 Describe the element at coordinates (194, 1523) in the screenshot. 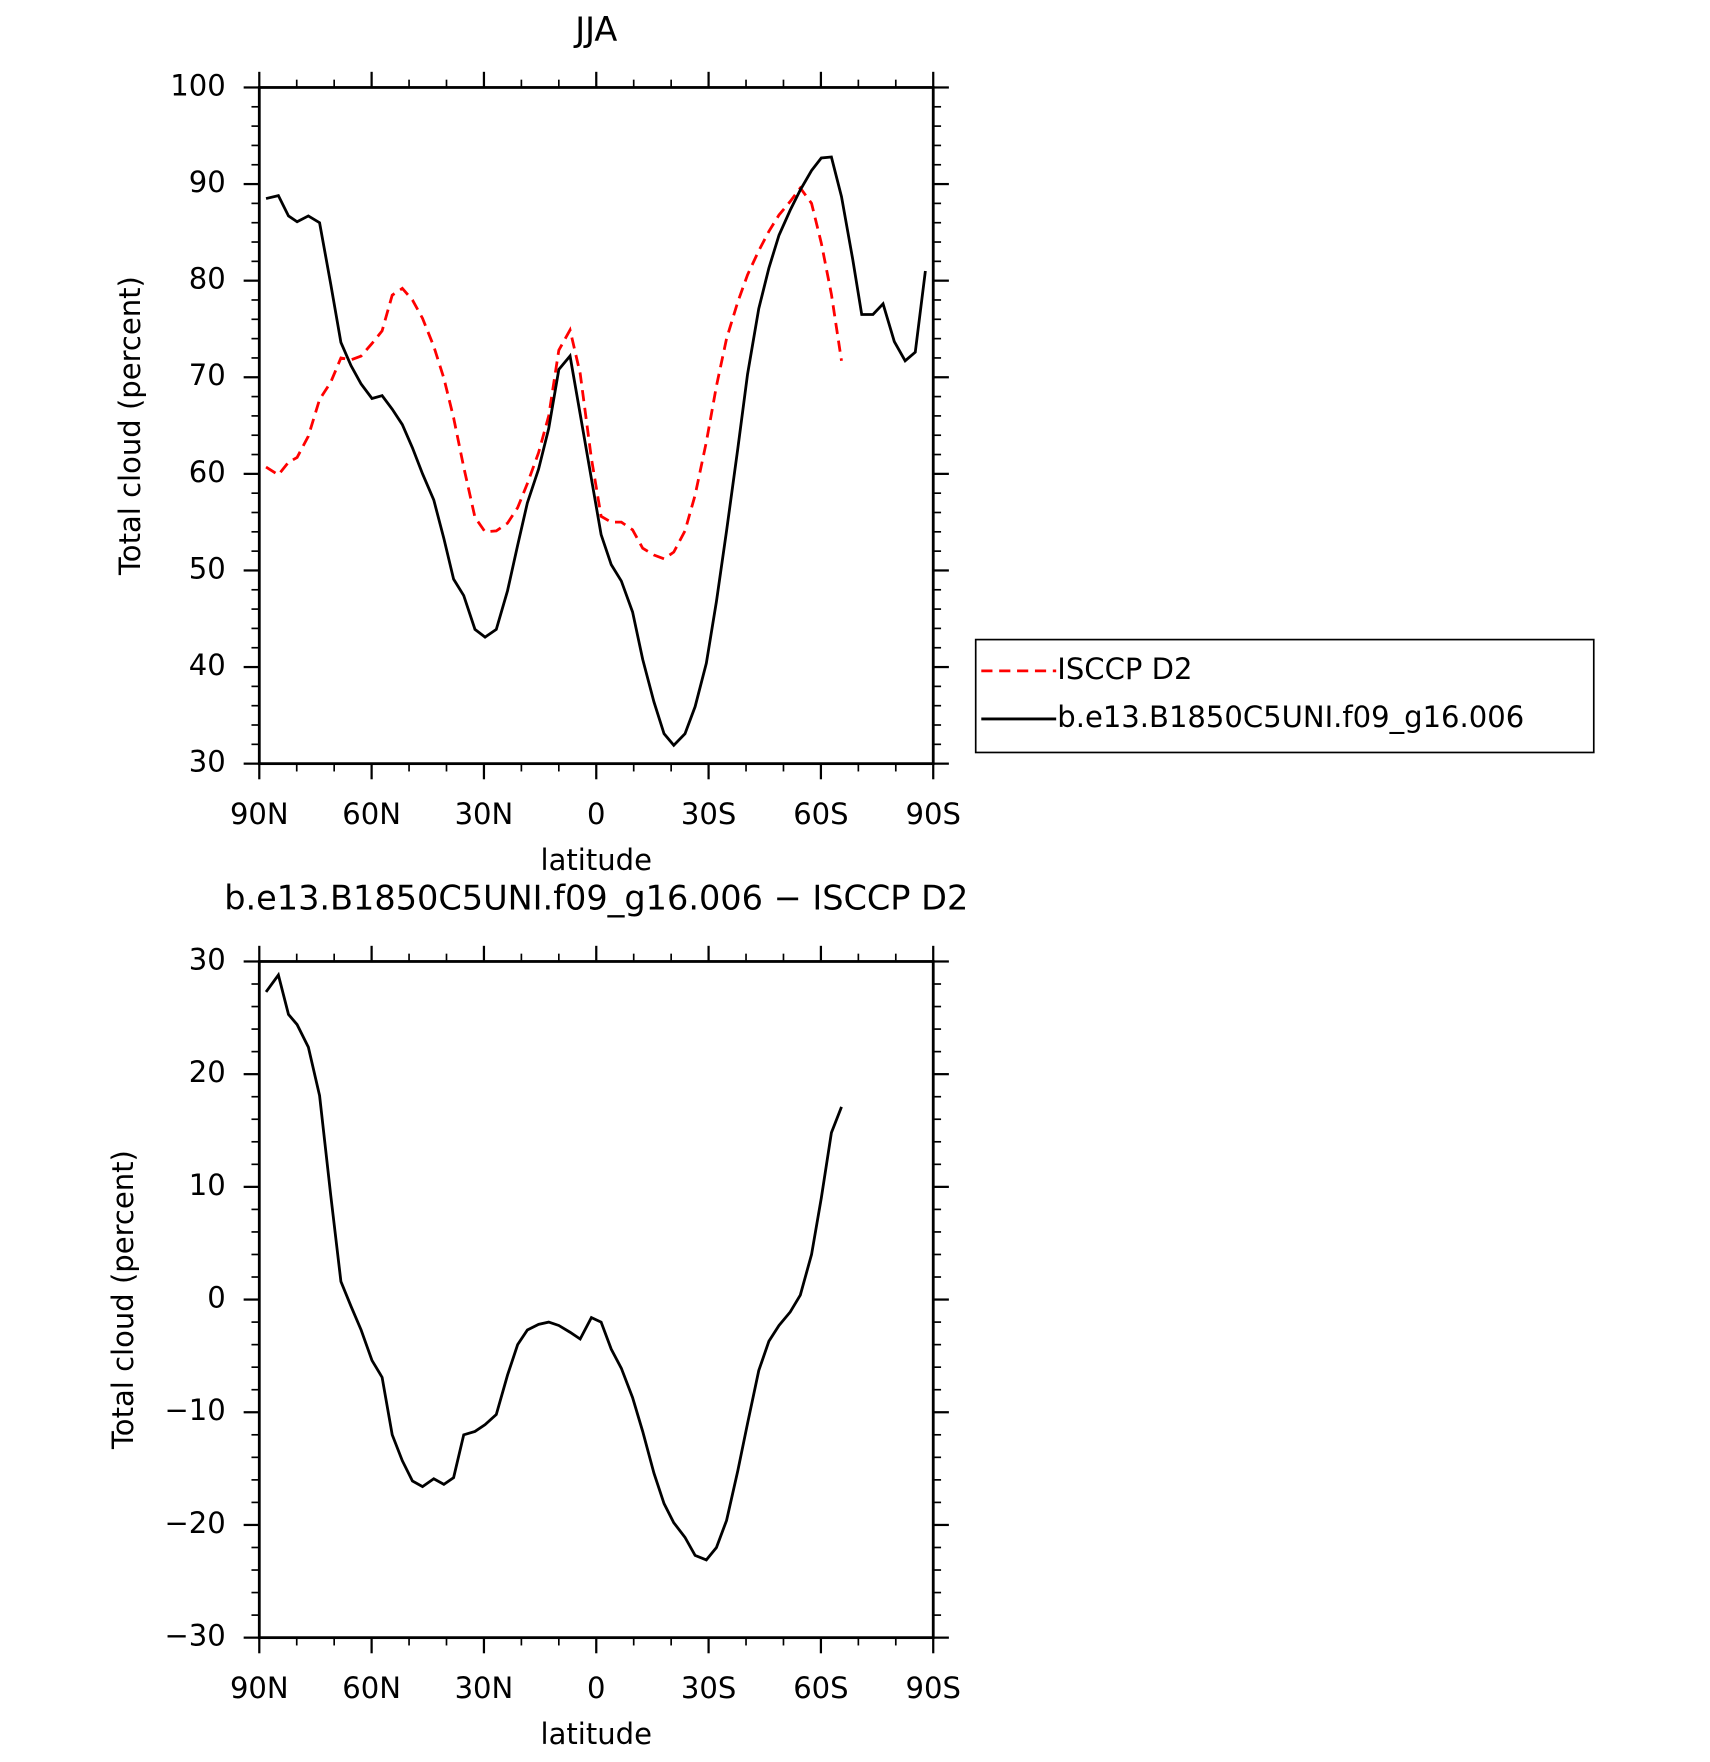

I see `y-tick-label: −20` at that location.